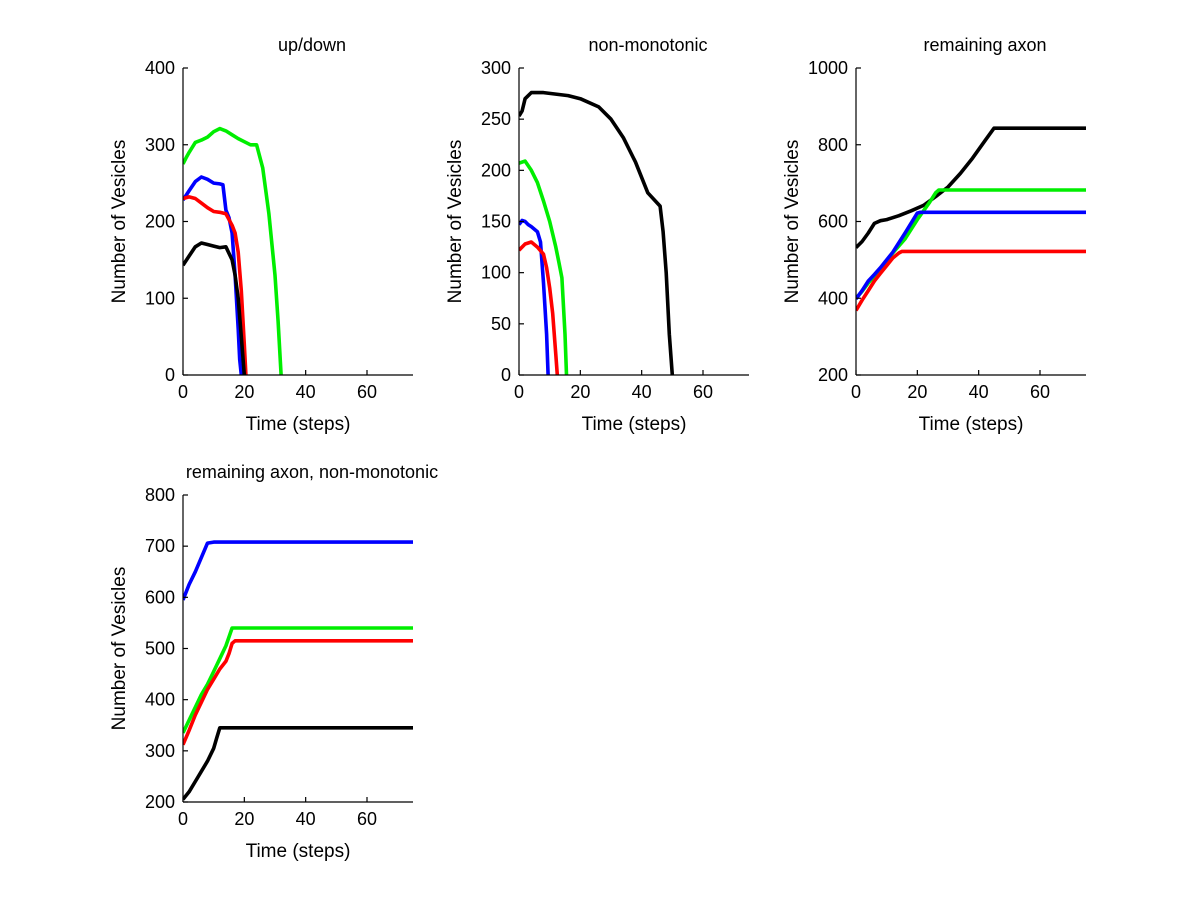  Describe the element at coordinates (312, 45) in the screenshot. I see `chart-title: up/down` at that location.